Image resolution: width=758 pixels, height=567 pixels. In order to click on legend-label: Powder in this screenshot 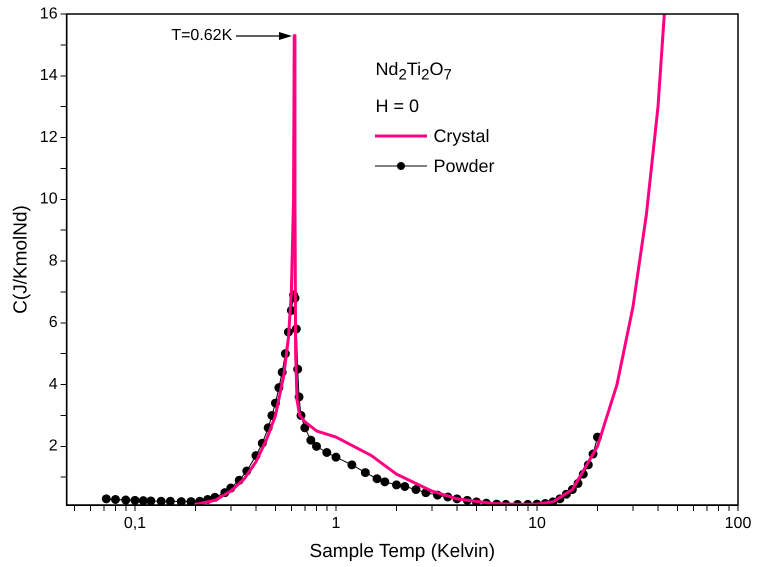, I will do `click(463, 166)`.